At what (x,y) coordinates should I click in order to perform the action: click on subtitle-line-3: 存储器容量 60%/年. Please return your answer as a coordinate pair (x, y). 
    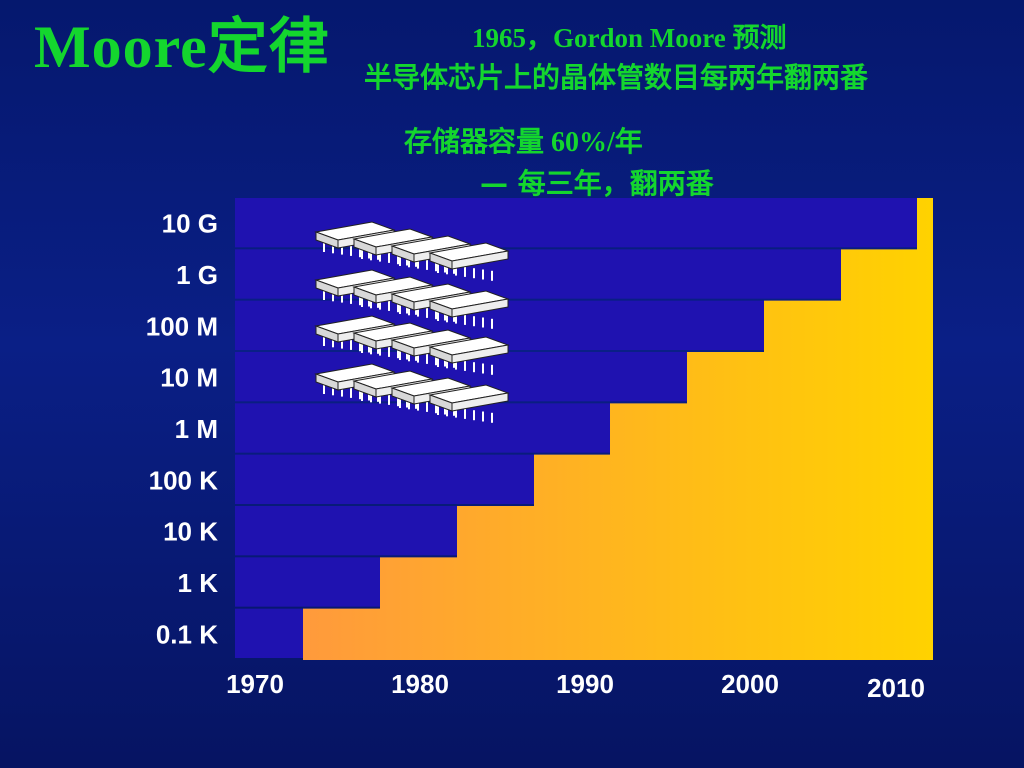
    Looking at the image, I should click on (523, 142).